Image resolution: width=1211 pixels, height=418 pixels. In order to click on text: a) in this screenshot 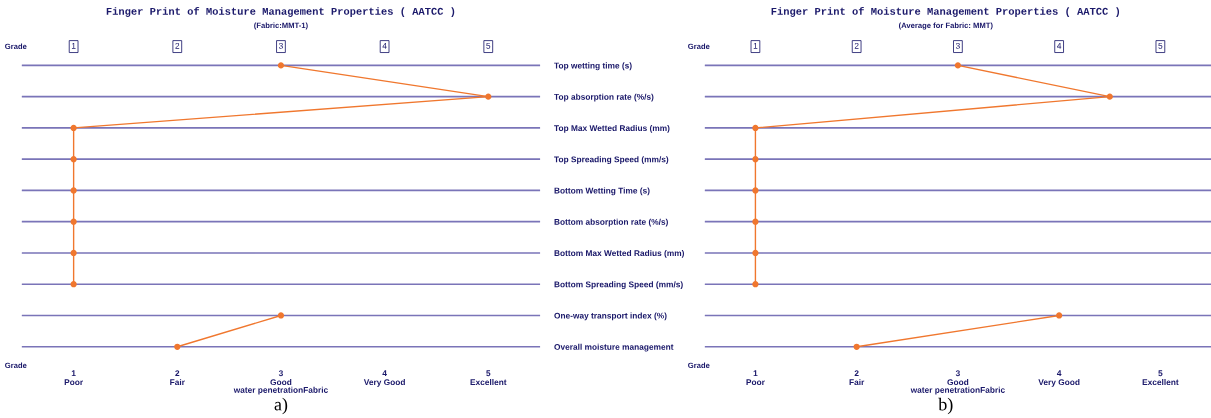, I will do `click(281, 406)`.